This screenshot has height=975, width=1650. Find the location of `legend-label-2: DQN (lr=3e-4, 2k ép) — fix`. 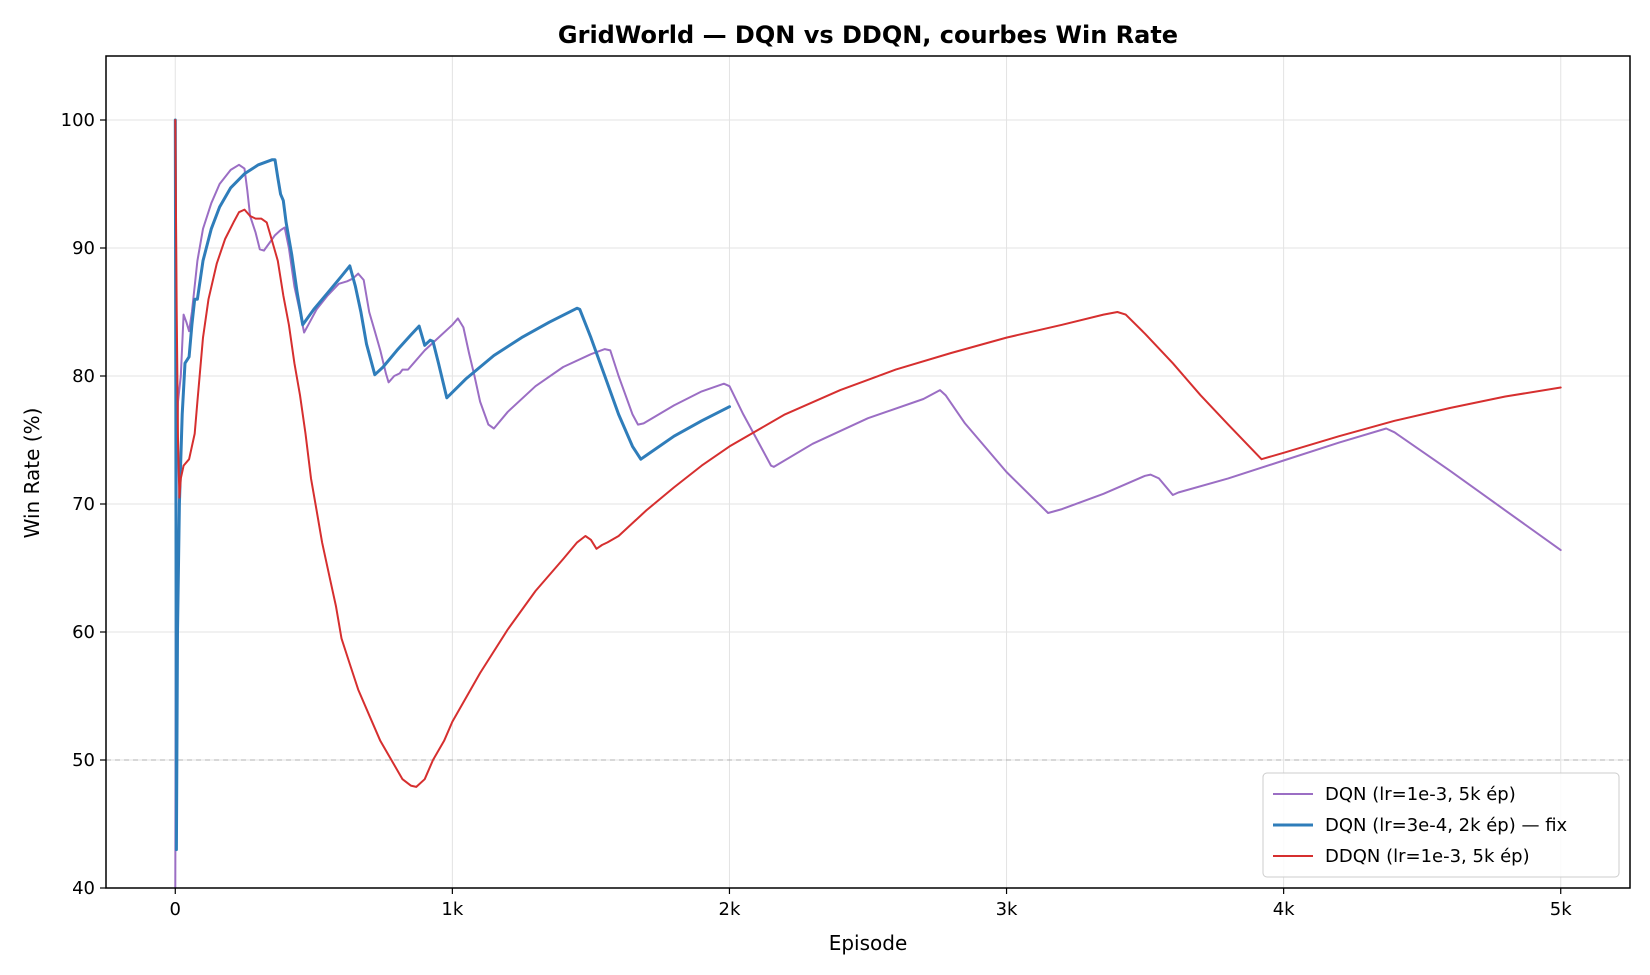

legend-label-2: DQN (lr=3e-4, 2k ép) — fix is located at coordinates (1446, 825).